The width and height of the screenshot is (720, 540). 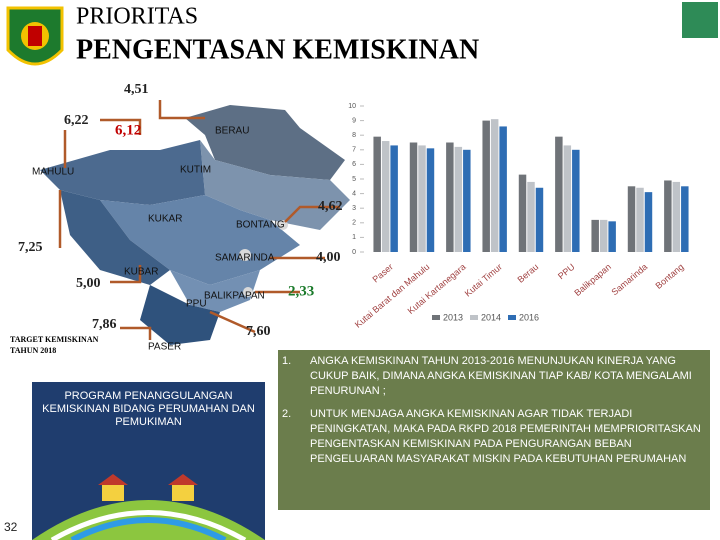 What do you see at coordinates (260, 225) in the screenshot?
I see `region-label: BONTANG` at bounding box center [260, 225].